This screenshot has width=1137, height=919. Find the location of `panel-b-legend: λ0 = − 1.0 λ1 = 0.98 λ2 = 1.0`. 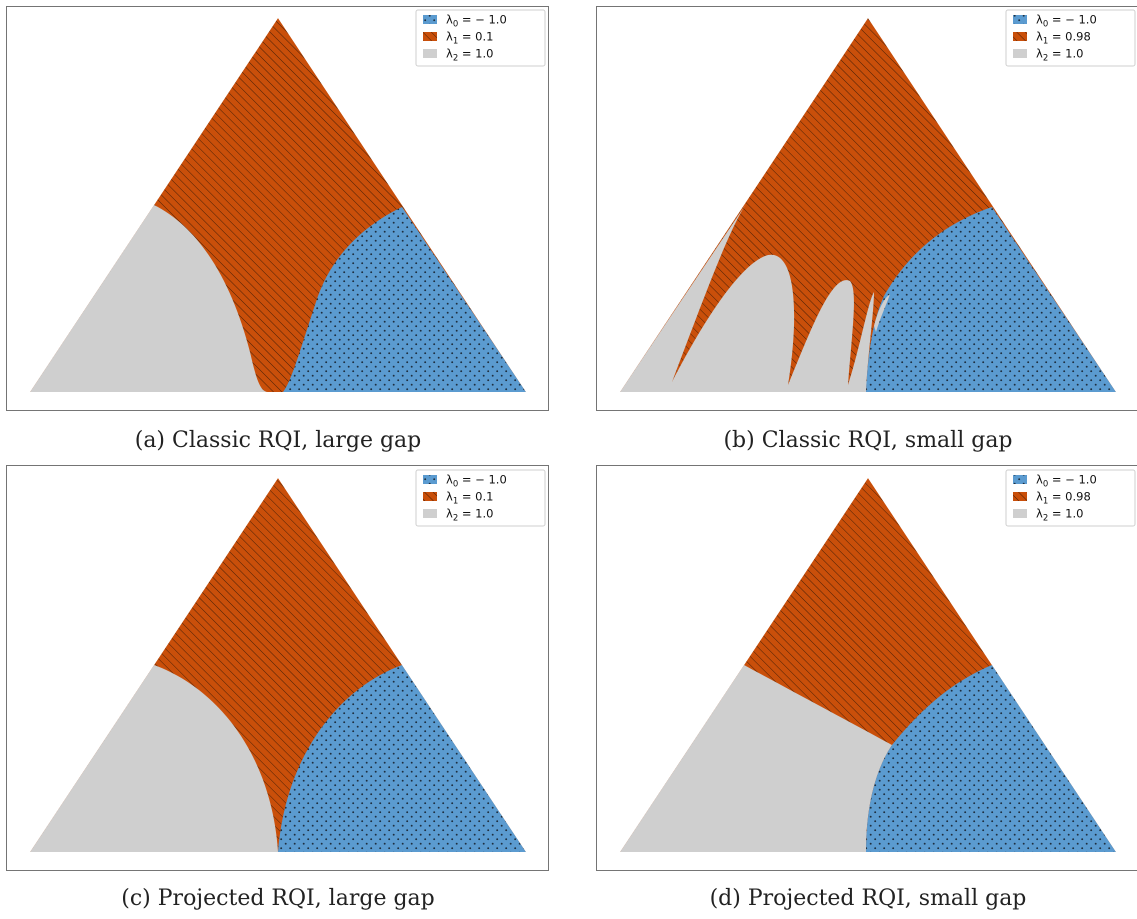

panel-b-legend: λ0 = − 1.0 λ1 = 0.98 λ2 = 1.0 is located at coordinates (1070, 38).